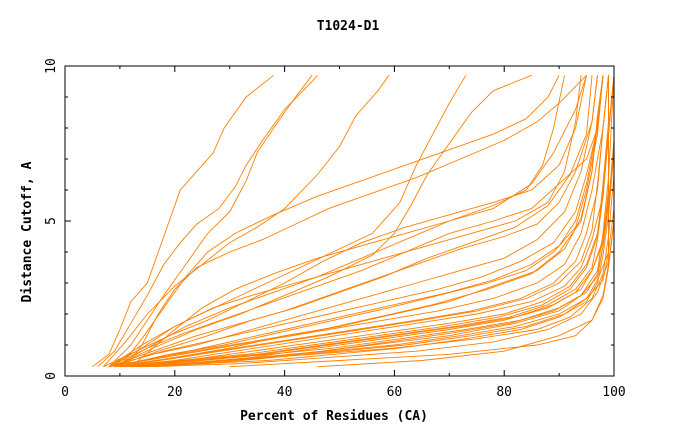 The image size is (680, 440). Describe the element at coordinates (395, 392) in the screenshot. I see `x-tick-label: 60` at that location.